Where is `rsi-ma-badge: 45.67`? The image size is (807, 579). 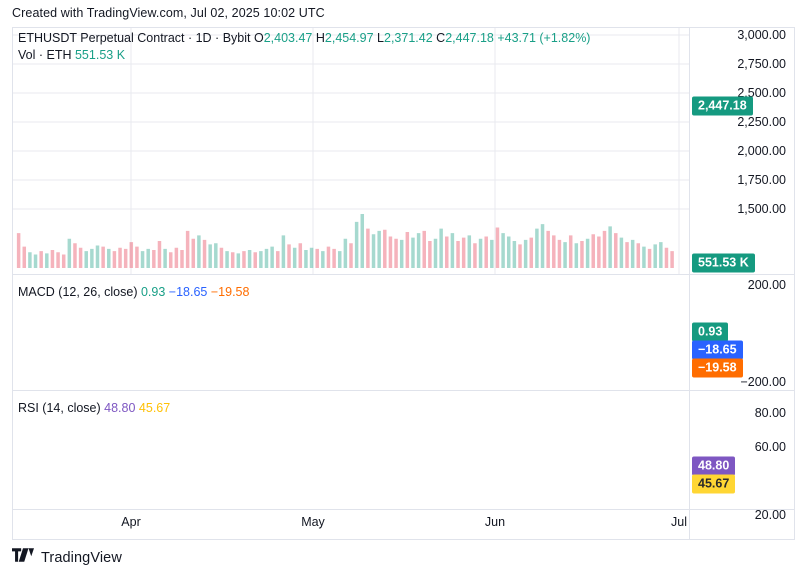 rsi-ma-badge: 45.67 is located at coordinates (714, 484).